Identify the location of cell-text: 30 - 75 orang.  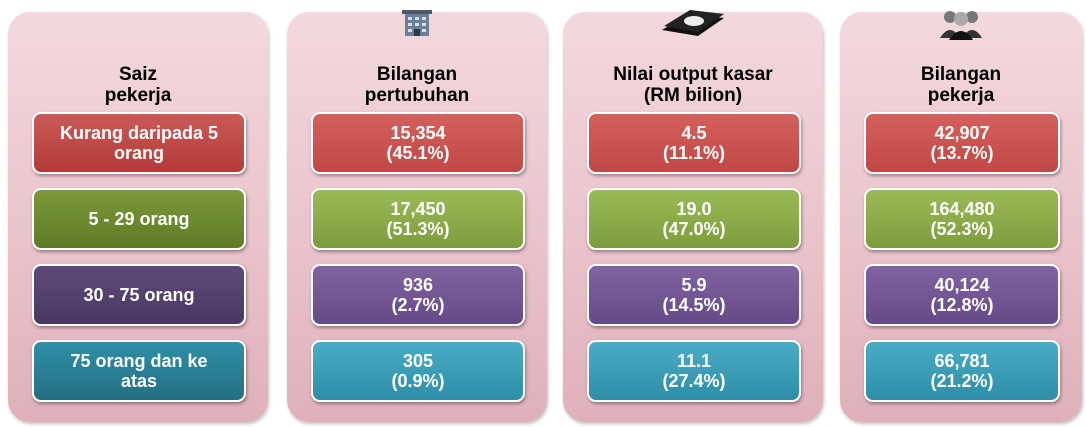
(139, 295).